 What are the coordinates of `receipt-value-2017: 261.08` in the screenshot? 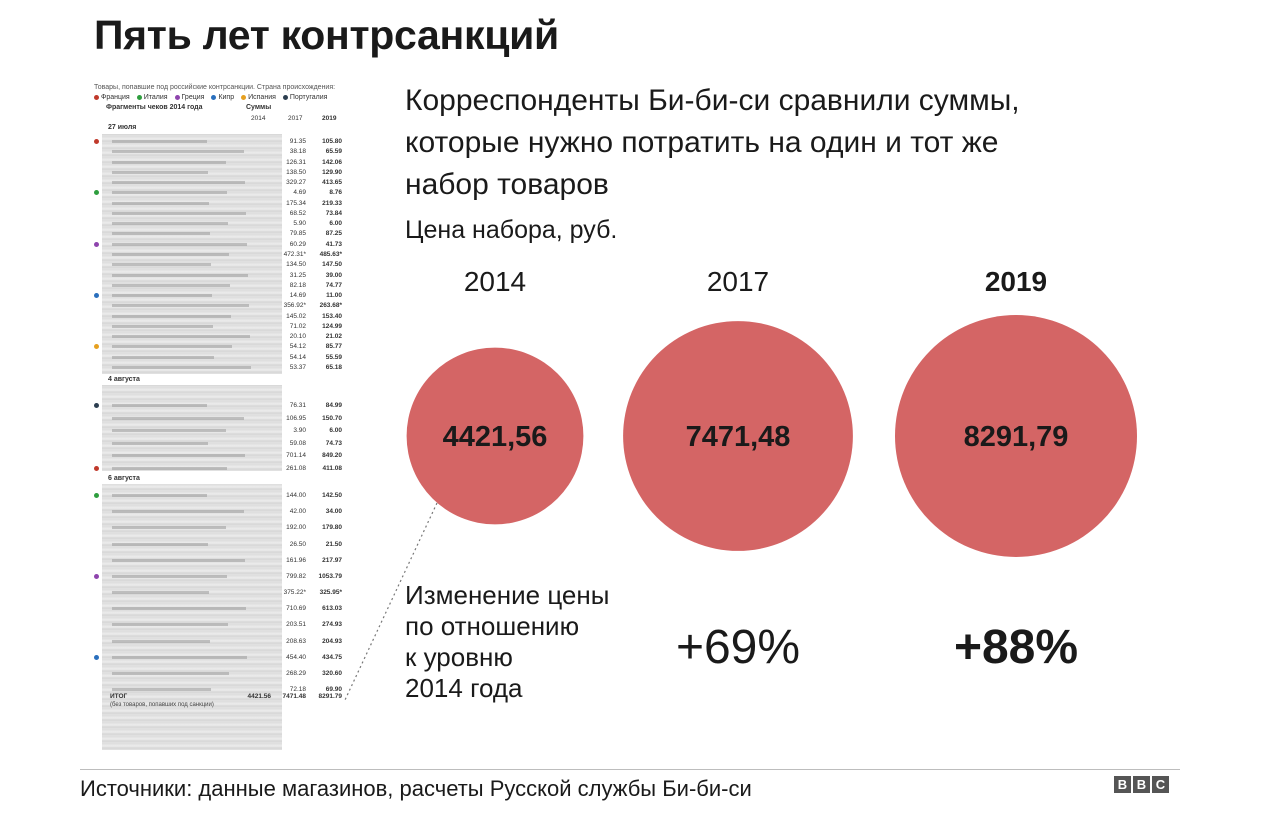 It's located at (296, 468).